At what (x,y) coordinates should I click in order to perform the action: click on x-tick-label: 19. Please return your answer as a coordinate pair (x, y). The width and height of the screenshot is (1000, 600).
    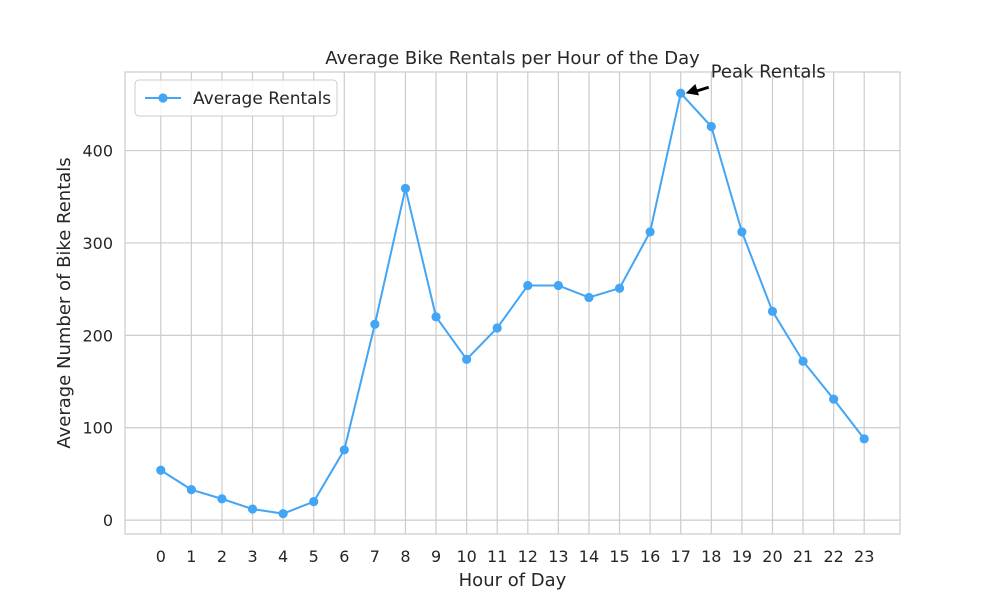
    Looking at the image, I should click on (742, 556).